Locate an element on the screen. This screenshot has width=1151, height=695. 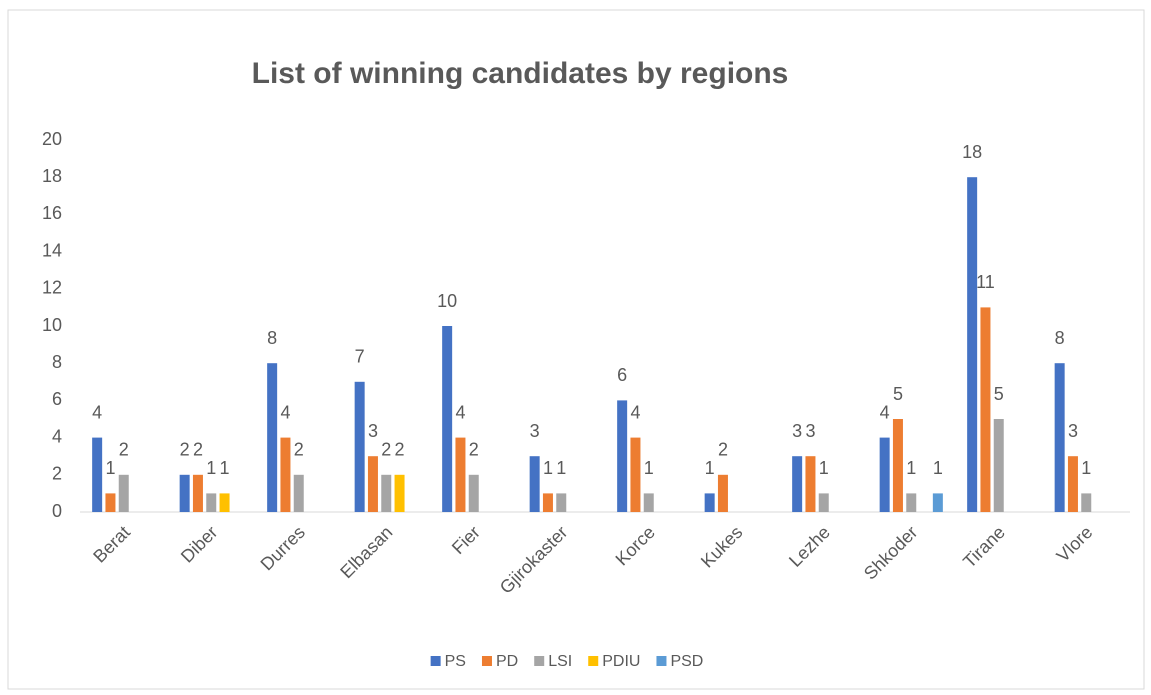
data-label: 11 is located at coordinates (985, 282).